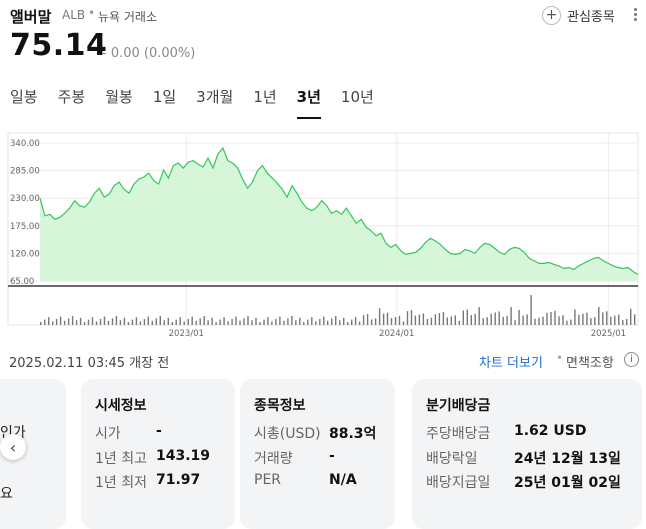  I want to click on y-tick-label: 285.00, so click(25, 172).